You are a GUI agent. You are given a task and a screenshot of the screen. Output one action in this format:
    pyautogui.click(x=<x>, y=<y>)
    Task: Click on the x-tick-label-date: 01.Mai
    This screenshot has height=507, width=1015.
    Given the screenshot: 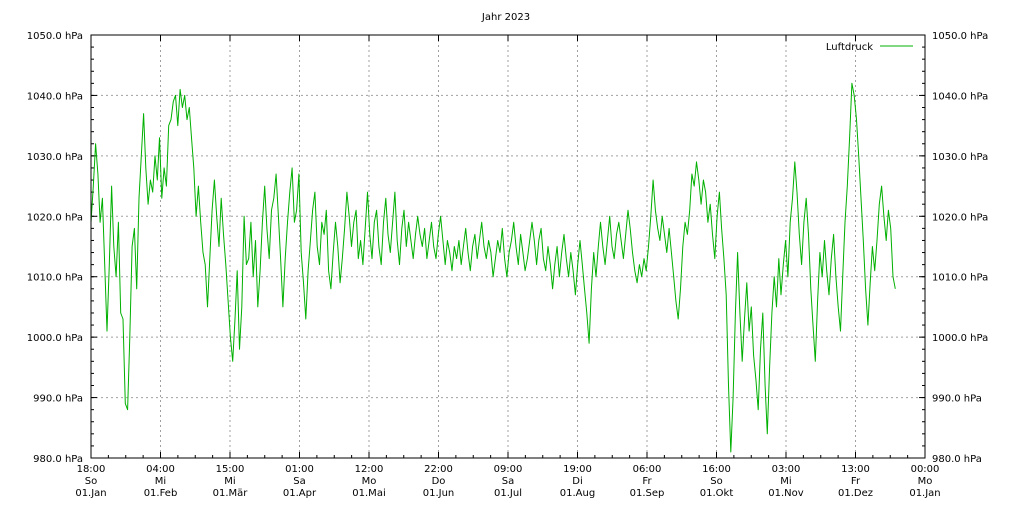 What is the action you would take?
    pyautogui.click(x=368, y=493)
    